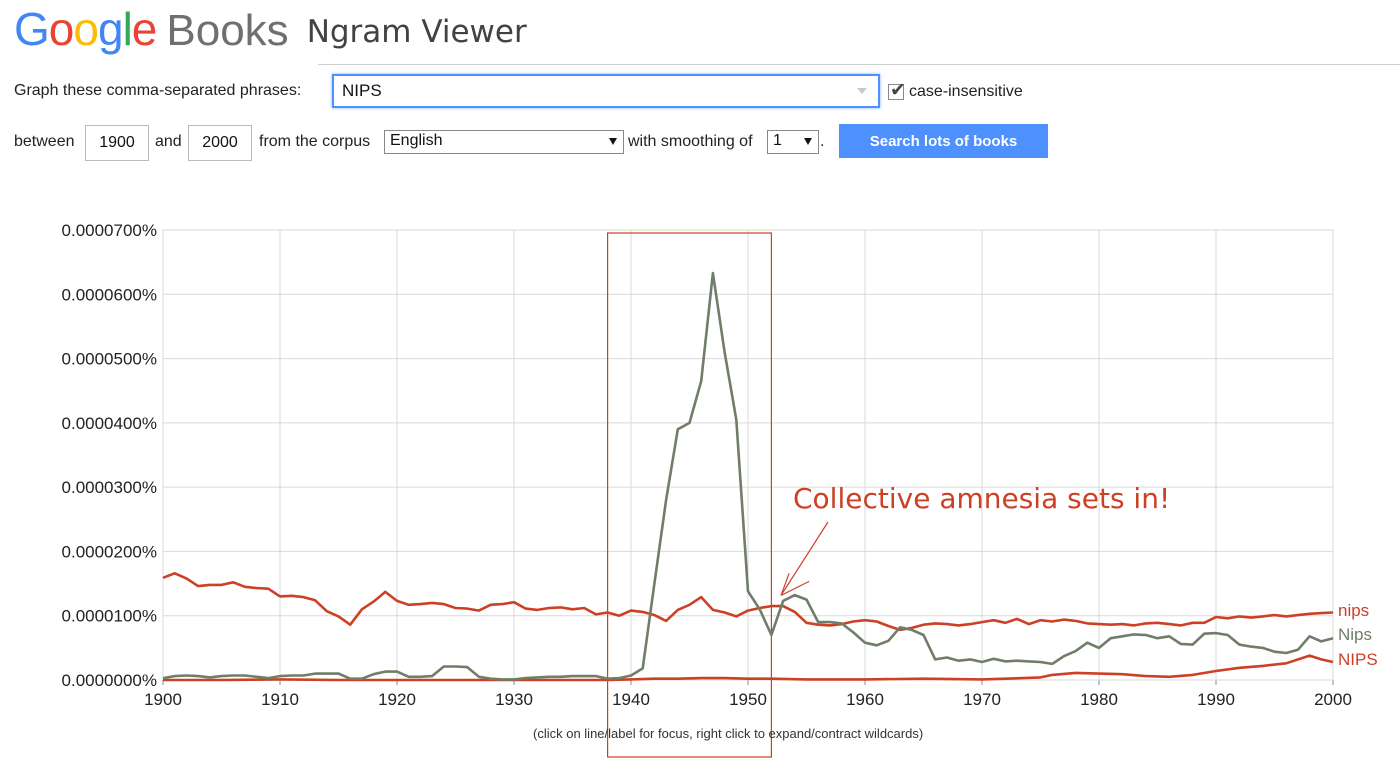  Describe the element at coordinates (168, 141) in the screenshot. I see `and-label: and` at that location.